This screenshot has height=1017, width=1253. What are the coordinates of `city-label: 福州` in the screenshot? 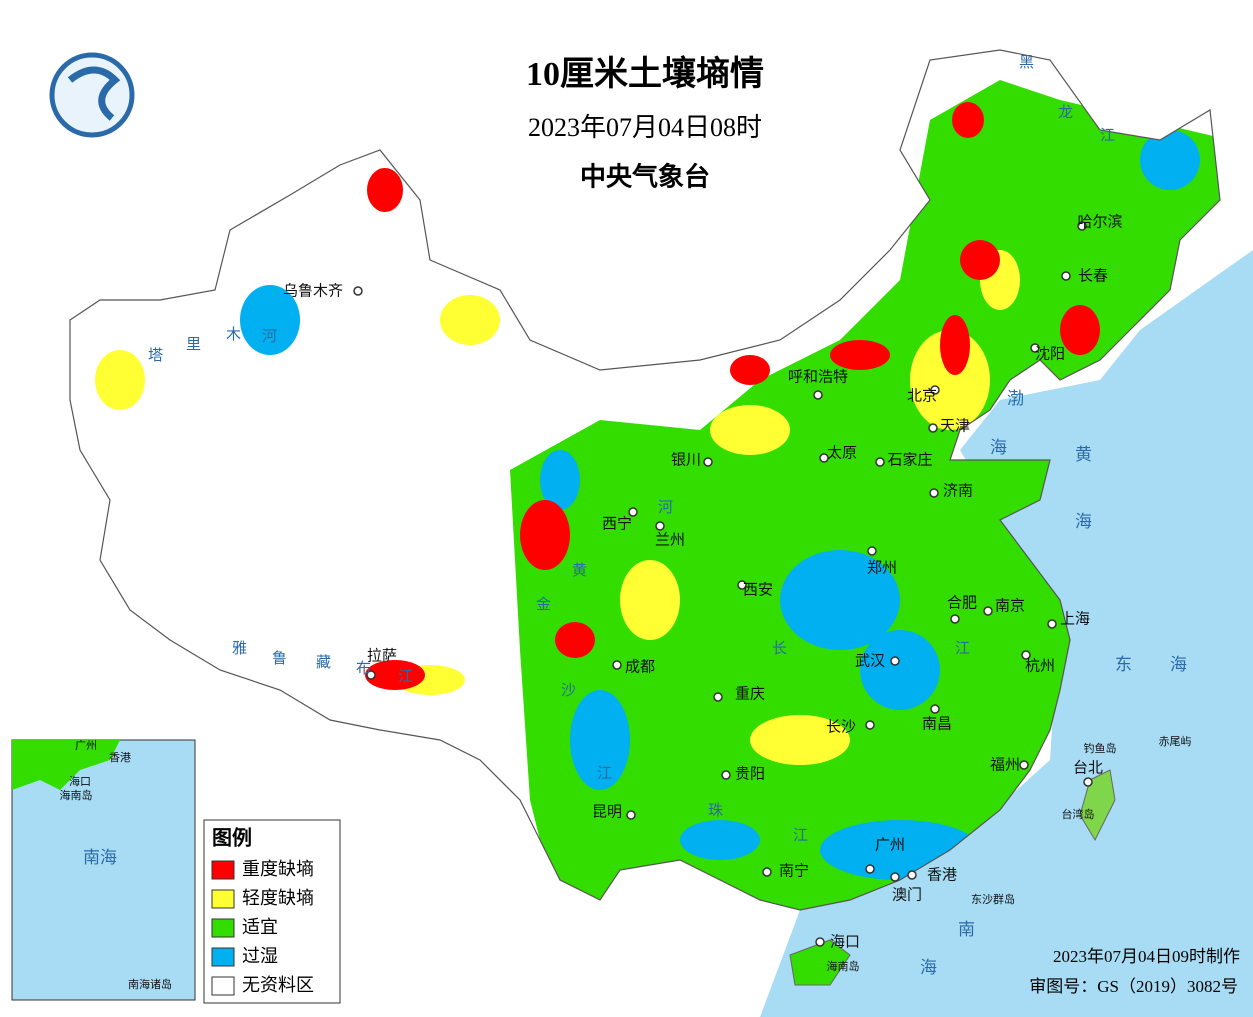 It's located at (1005, 765).